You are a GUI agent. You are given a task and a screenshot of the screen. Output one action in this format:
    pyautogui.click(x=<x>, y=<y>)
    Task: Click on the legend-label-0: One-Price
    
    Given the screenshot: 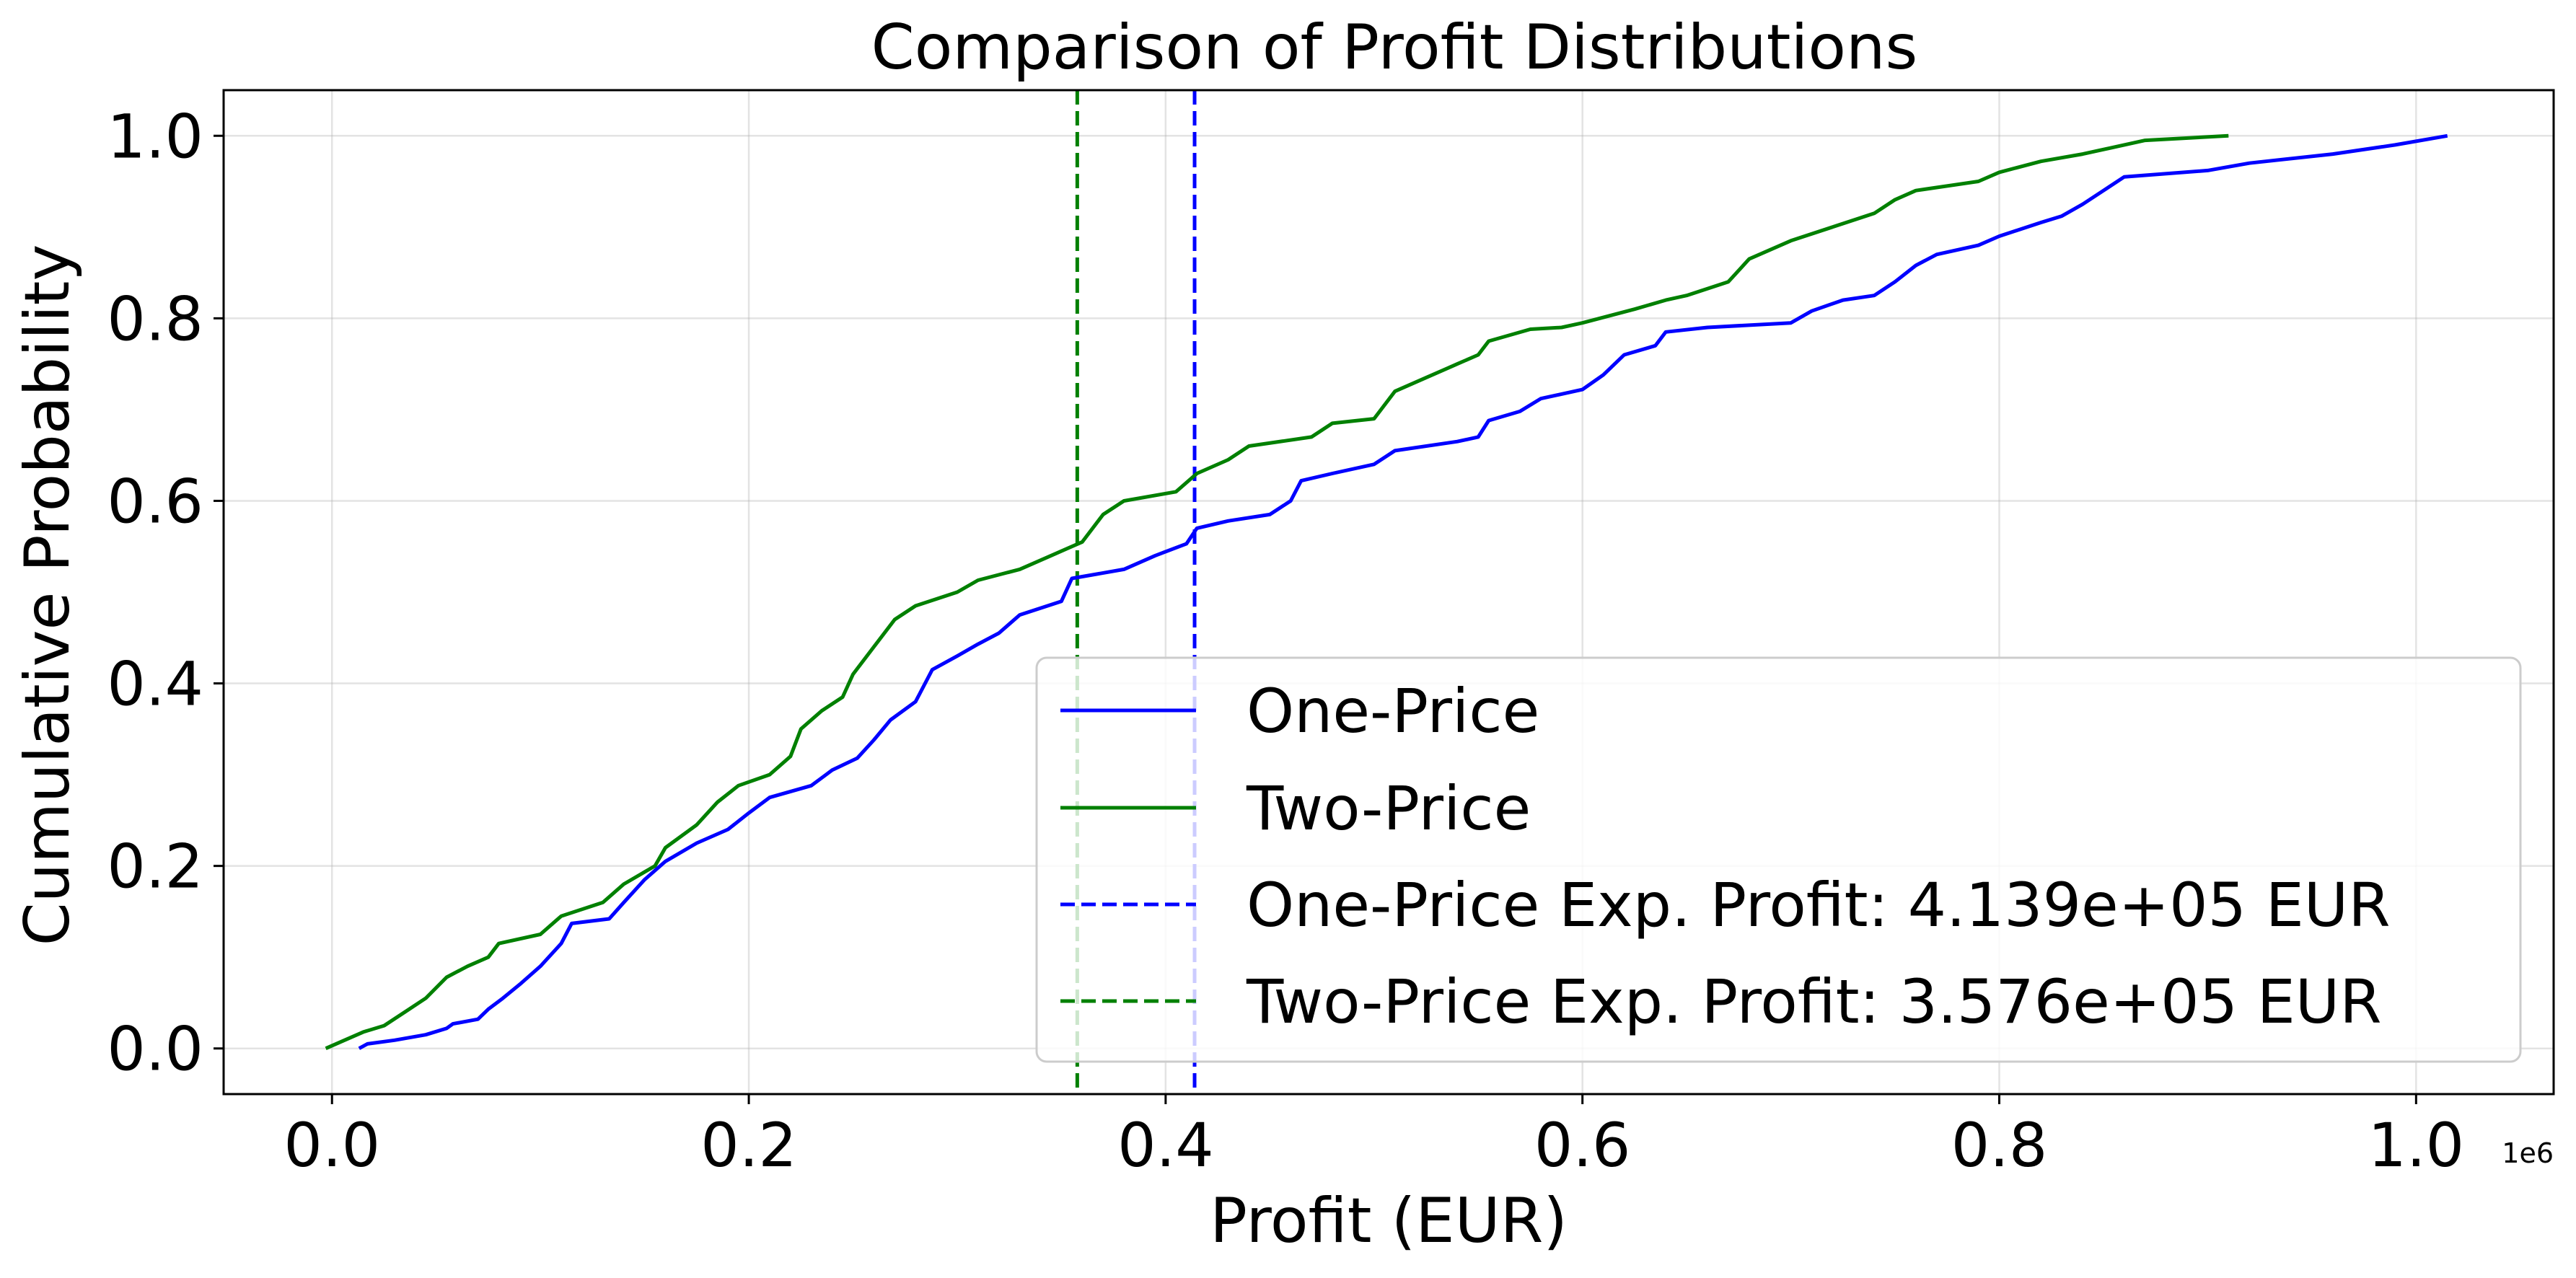 What is the action you would take?
    pyautogui.click(x=1393, y=711)
    